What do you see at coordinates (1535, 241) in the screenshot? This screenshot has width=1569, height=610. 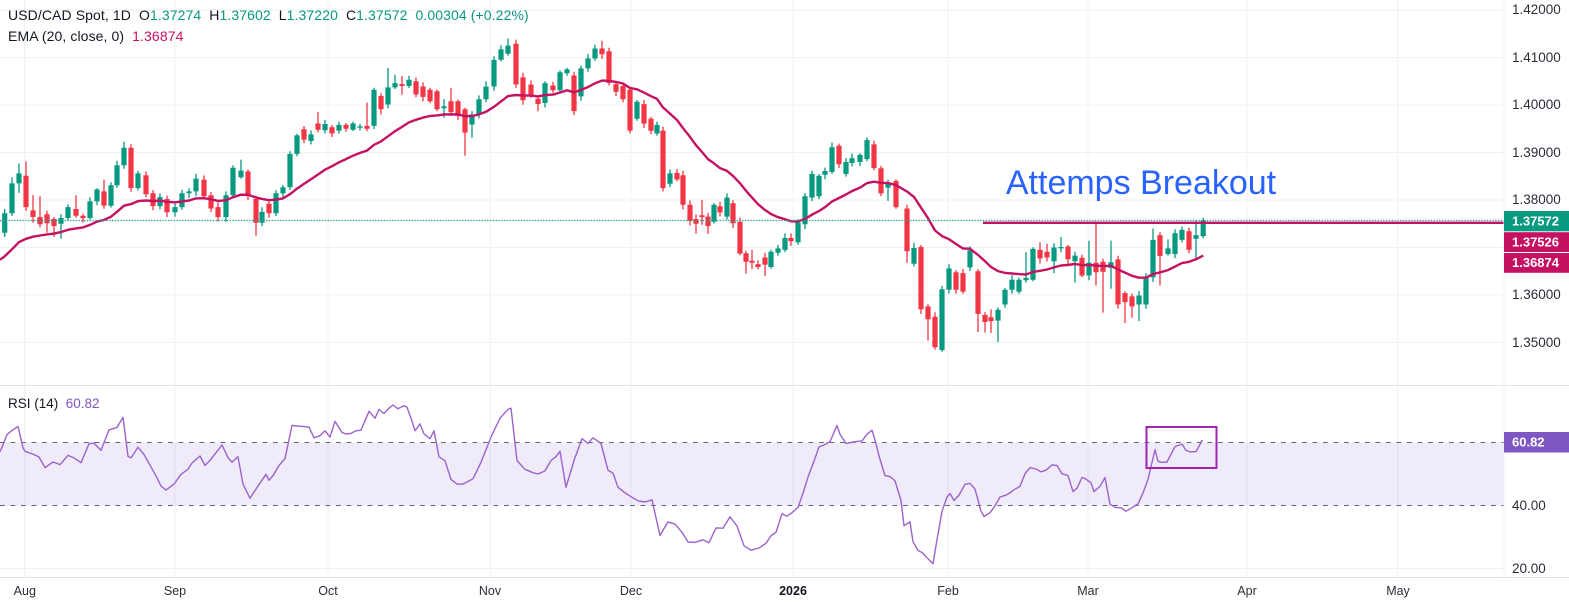 I see `svg-text: 1.37526` at bounding box center [1535, 241].